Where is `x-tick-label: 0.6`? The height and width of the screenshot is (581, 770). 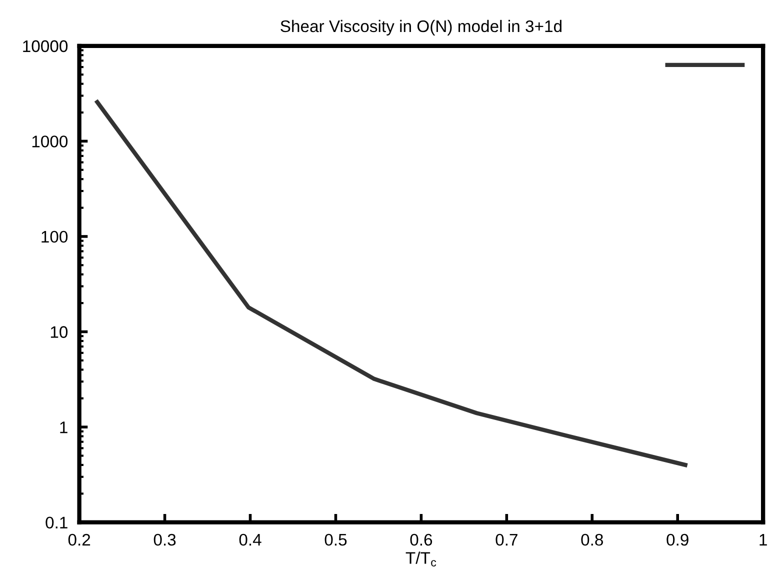
x-tick-label: 0.6 is located at coordinates (421, 540).